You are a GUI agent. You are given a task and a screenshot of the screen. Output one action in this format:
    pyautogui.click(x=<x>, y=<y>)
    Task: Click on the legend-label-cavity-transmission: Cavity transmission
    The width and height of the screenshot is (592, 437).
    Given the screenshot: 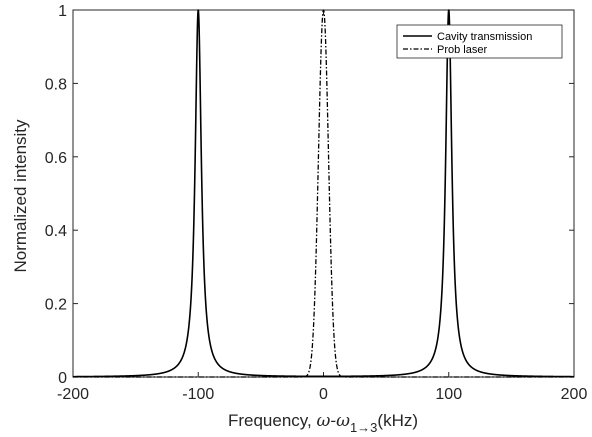 What is the action you would take?
    pyautogui.click(x=484, y=37)
    